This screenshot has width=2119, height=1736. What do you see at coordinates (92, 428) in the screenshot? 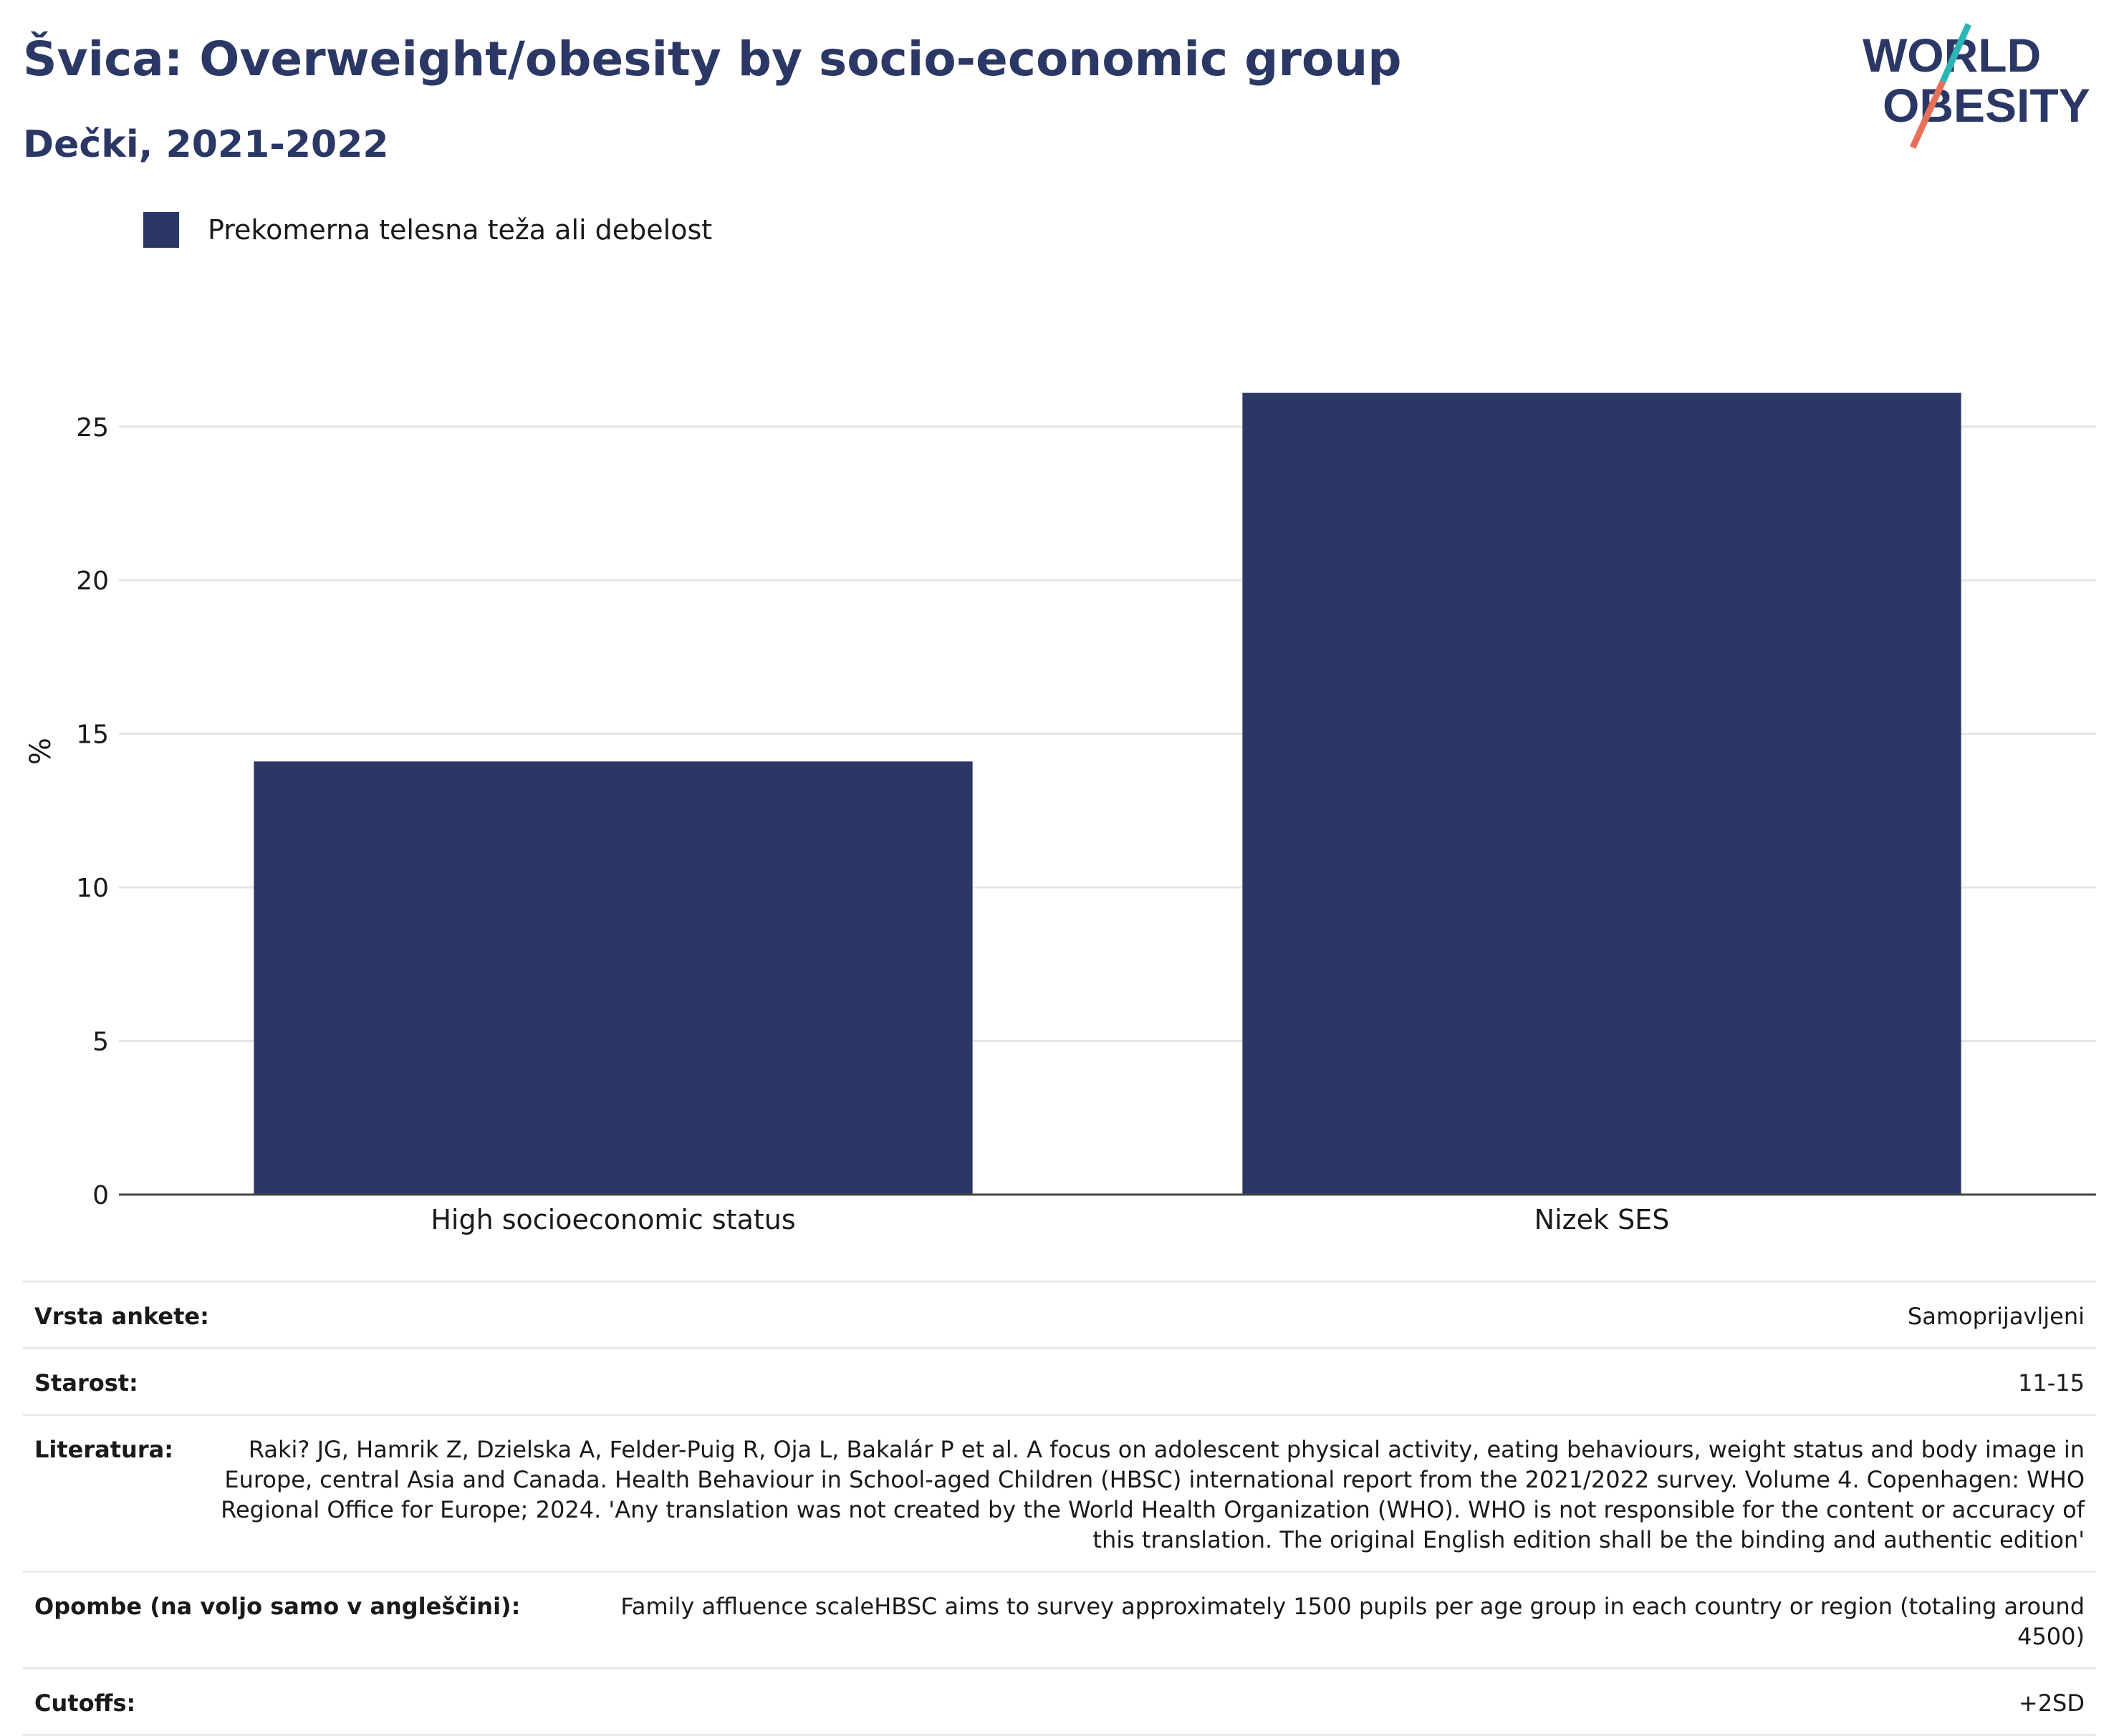
I see `y-tick-label: 25` at bounding box center [92, 428].